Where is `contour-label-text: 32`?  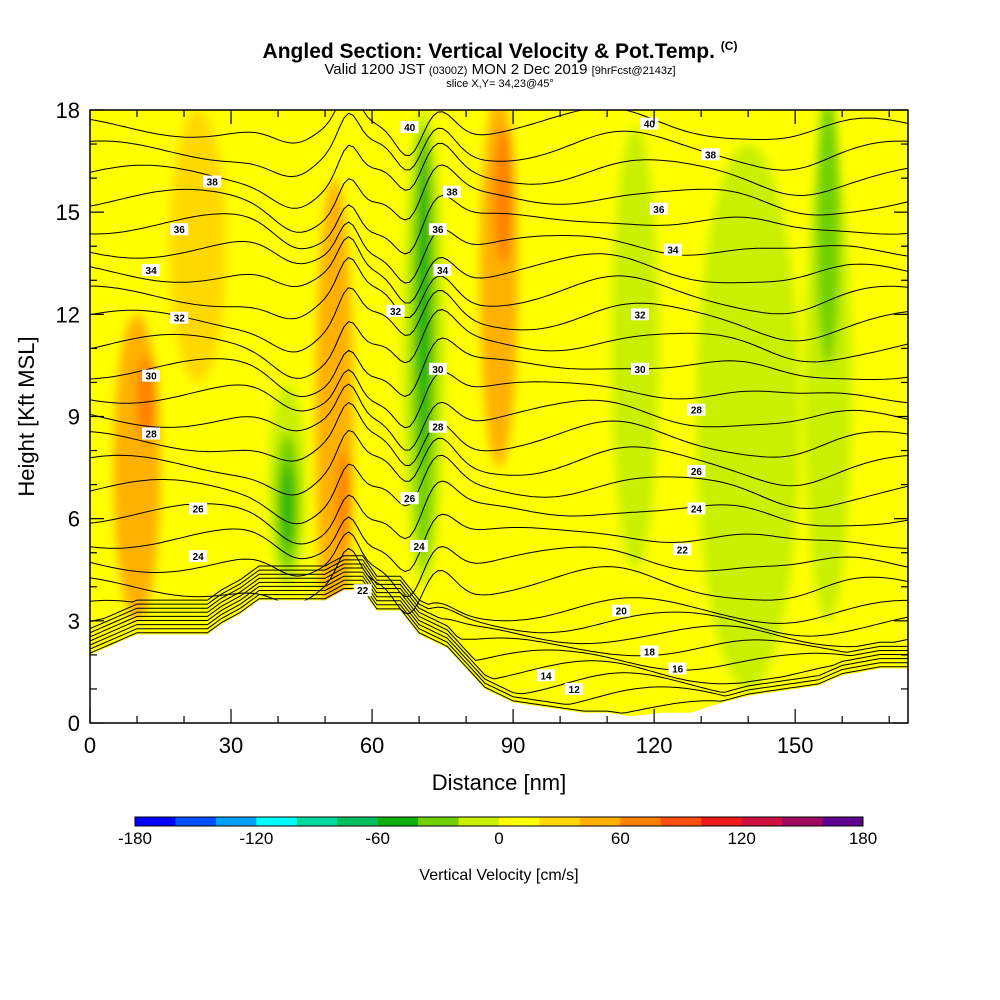 contour-label-text: 32 is located at coordinates (396, 312).